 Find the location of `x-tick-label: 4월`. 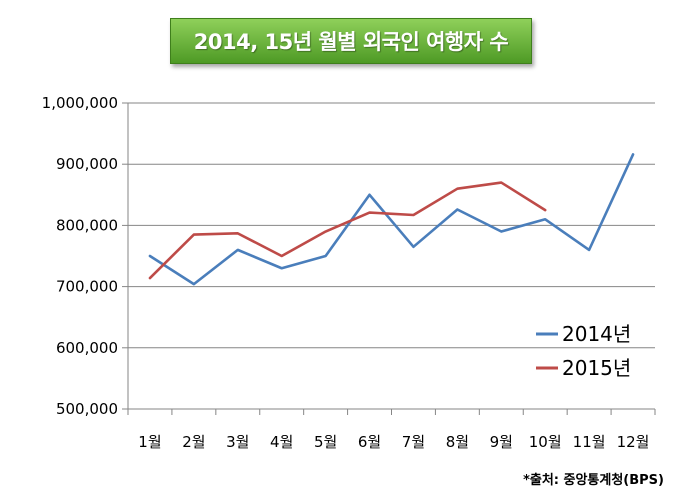

x-tick-label: 4월 is located at coordinates (281, 442).